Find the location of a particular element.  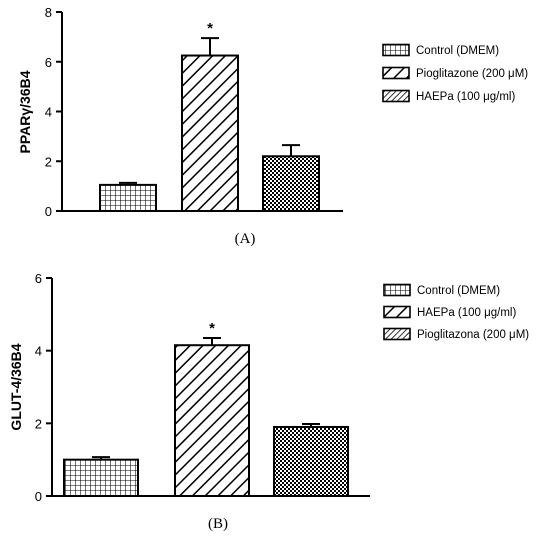

chart-b-significance-marker: * is located at coordinates (212, 328).